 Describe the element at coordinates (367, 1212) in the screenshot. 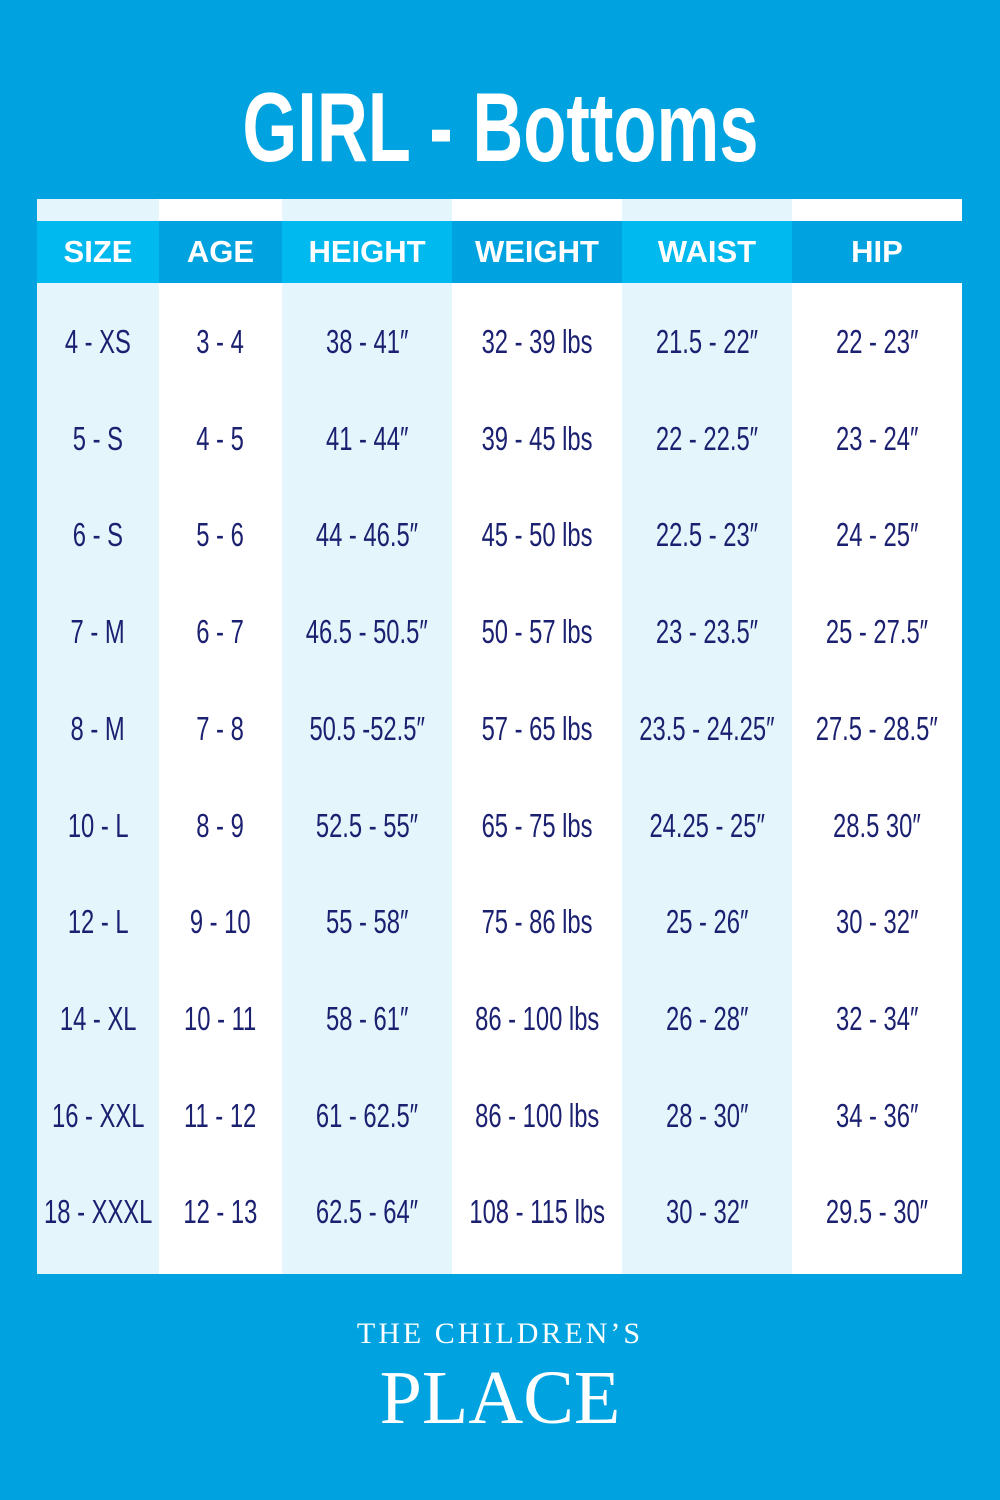

I see `table-cell: 62.5 - 64″` at that location.